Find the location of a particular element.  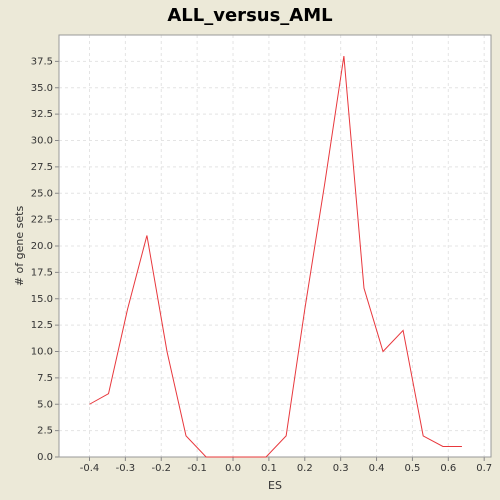

x-tick-label: 0.4 is located at coordinates (377, 468).